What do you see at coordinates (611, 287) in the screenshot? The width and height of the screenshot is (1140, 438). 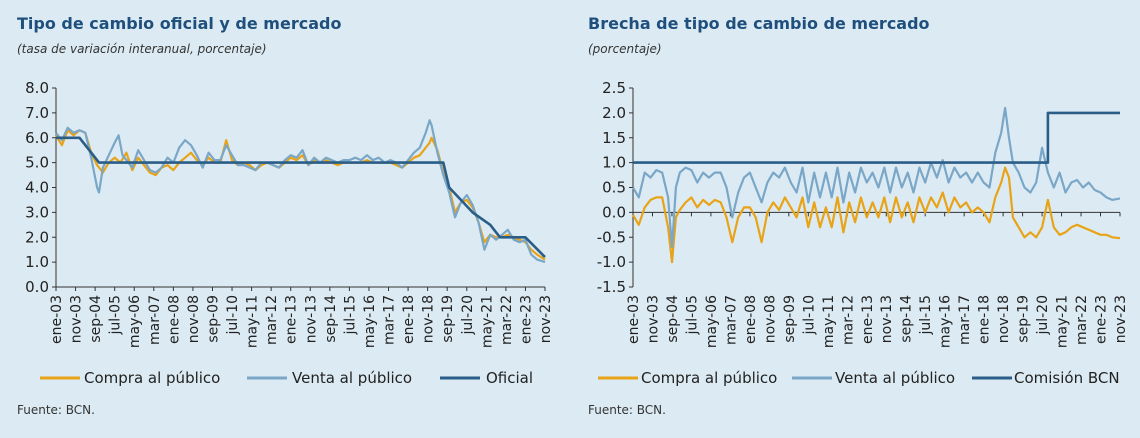 I see `y-tick-label: -1.5` at bounding box center [611, 287].